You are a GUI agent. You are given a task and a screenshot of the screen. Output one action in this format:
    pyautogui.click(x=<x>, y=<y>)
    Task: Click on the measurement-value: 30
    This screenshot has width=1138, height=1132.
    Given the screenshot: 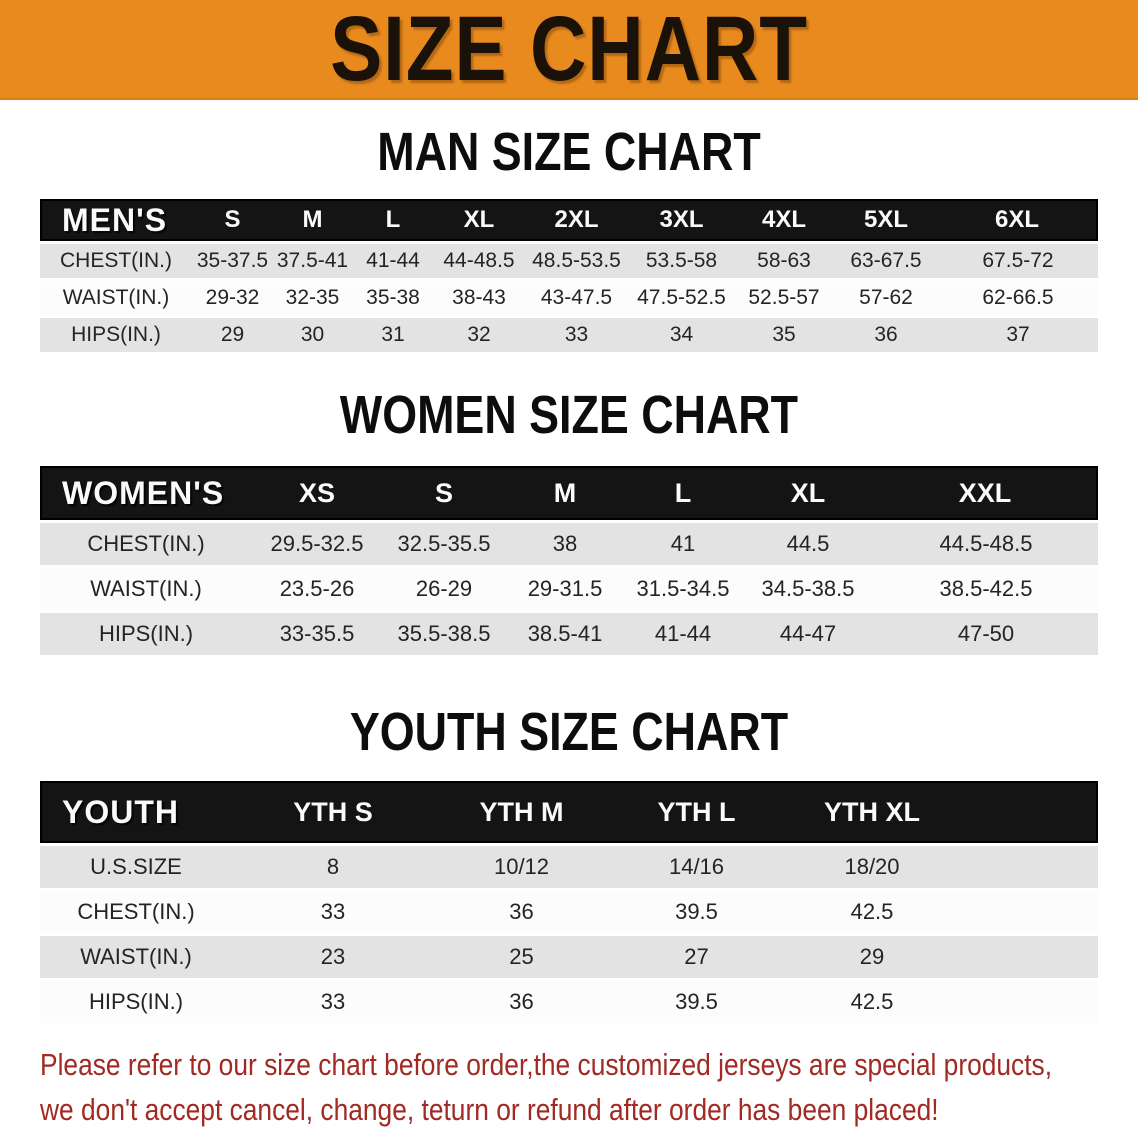 What is the action you would take?
    pyautogui.click(x=312, y=334)
    